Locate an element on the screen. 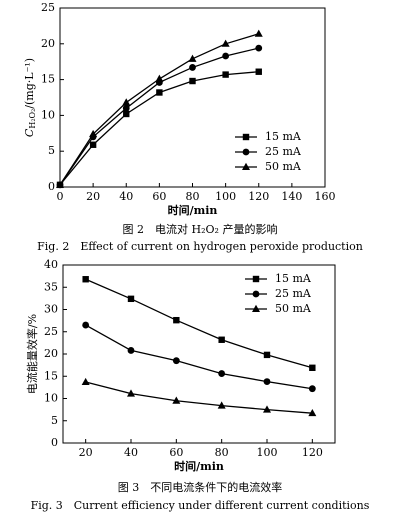 The width and height of the screenshot is (400, 516). y-axis-label-part: C is located at coordinates (29, 132).